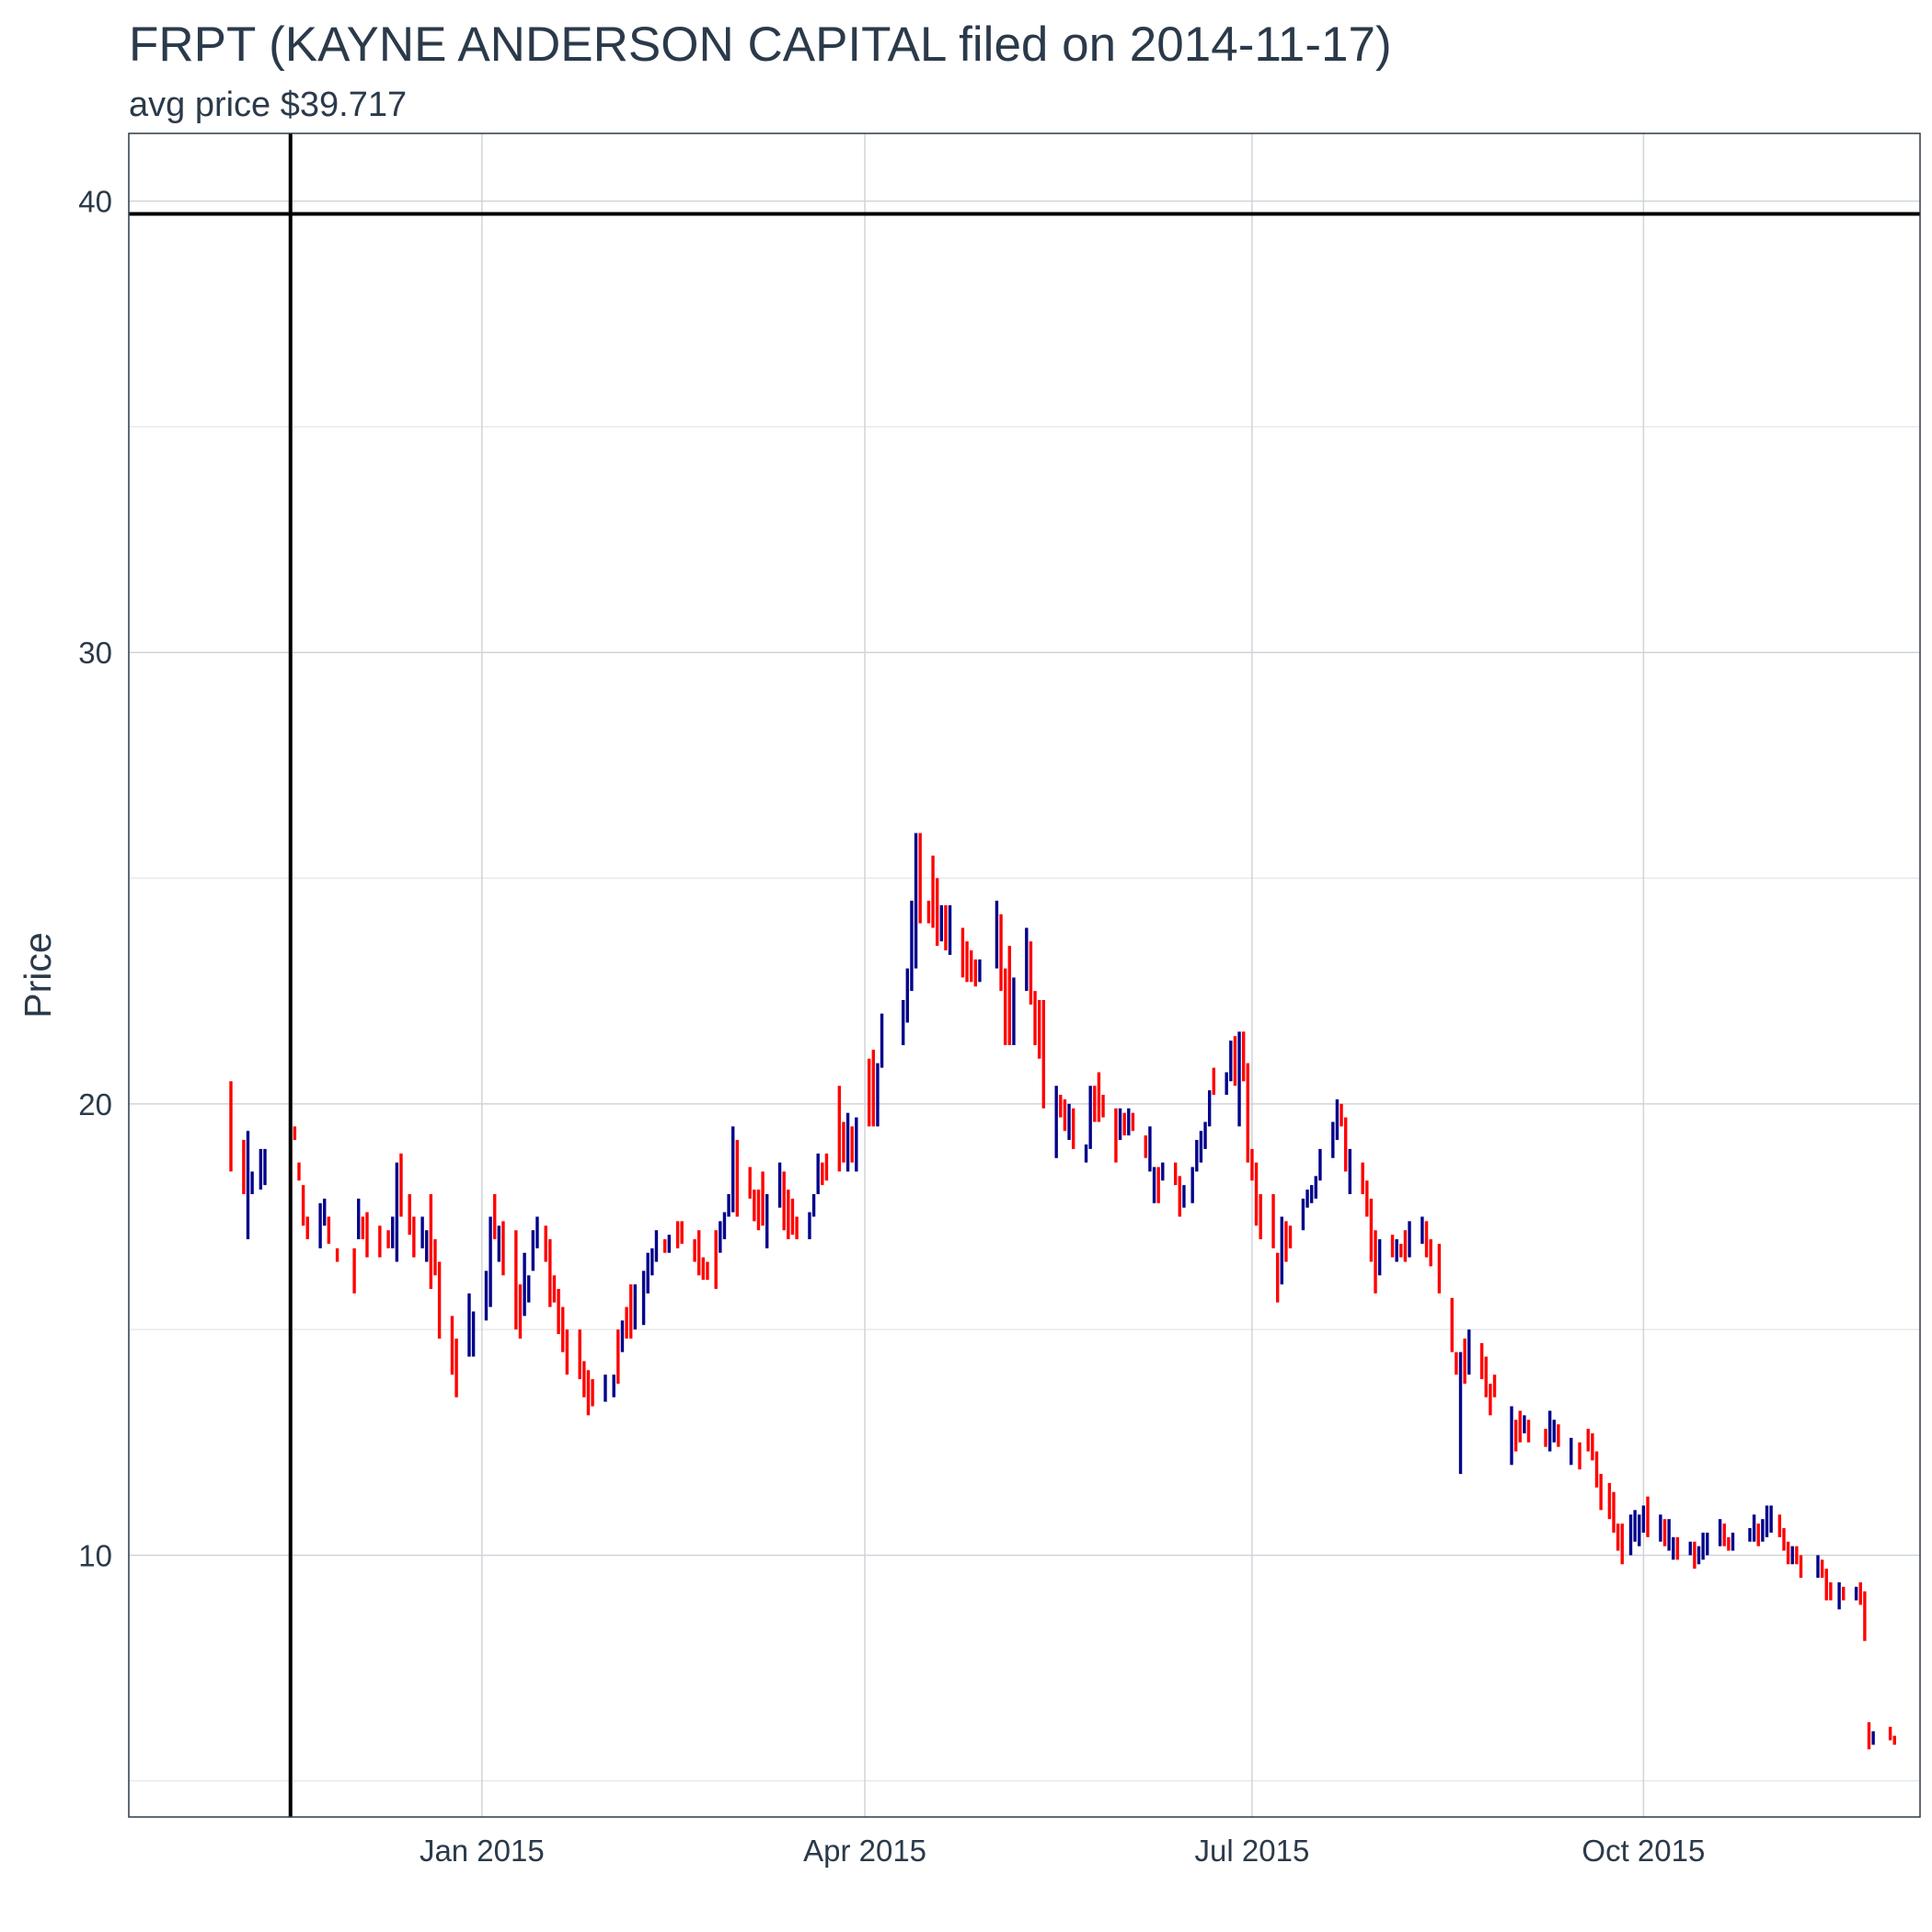  I want to click on x-axis-ticks: Jan 2015 Apr 2015 Jul 2015 Oct 2015, so click(1062, 1851).